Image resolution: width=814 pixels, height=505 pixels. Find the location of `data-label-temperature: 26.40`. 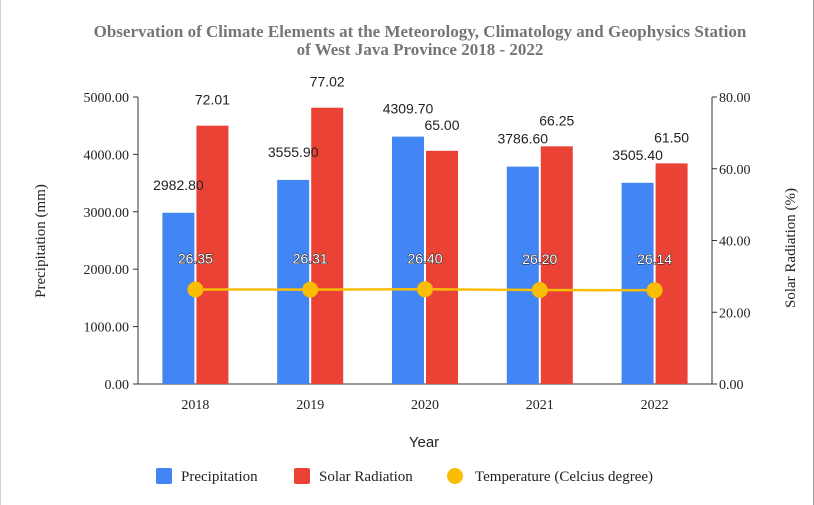

data-label-temperature: 26.40 is located at coordinates (424, 258).